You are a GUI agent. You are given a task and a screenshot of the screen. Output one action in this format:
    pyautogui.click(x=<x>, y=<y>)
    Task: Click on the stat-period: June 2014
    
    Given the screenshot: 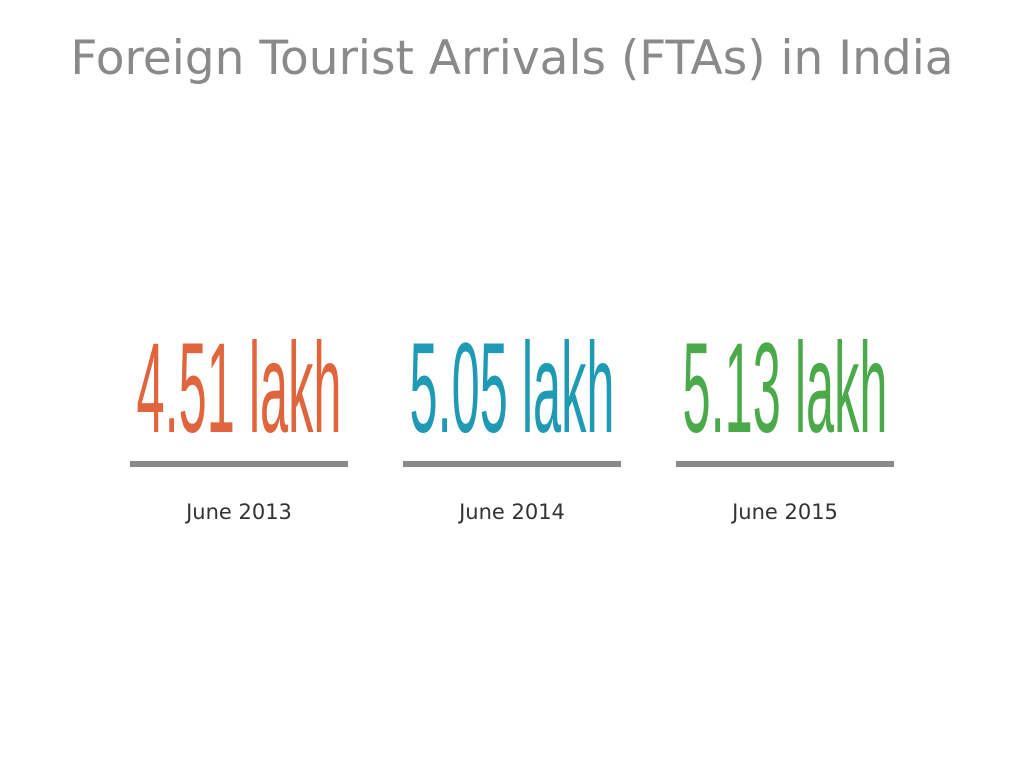 What is the action you would take?
    pyautogui.click(x=511, y=512)
    